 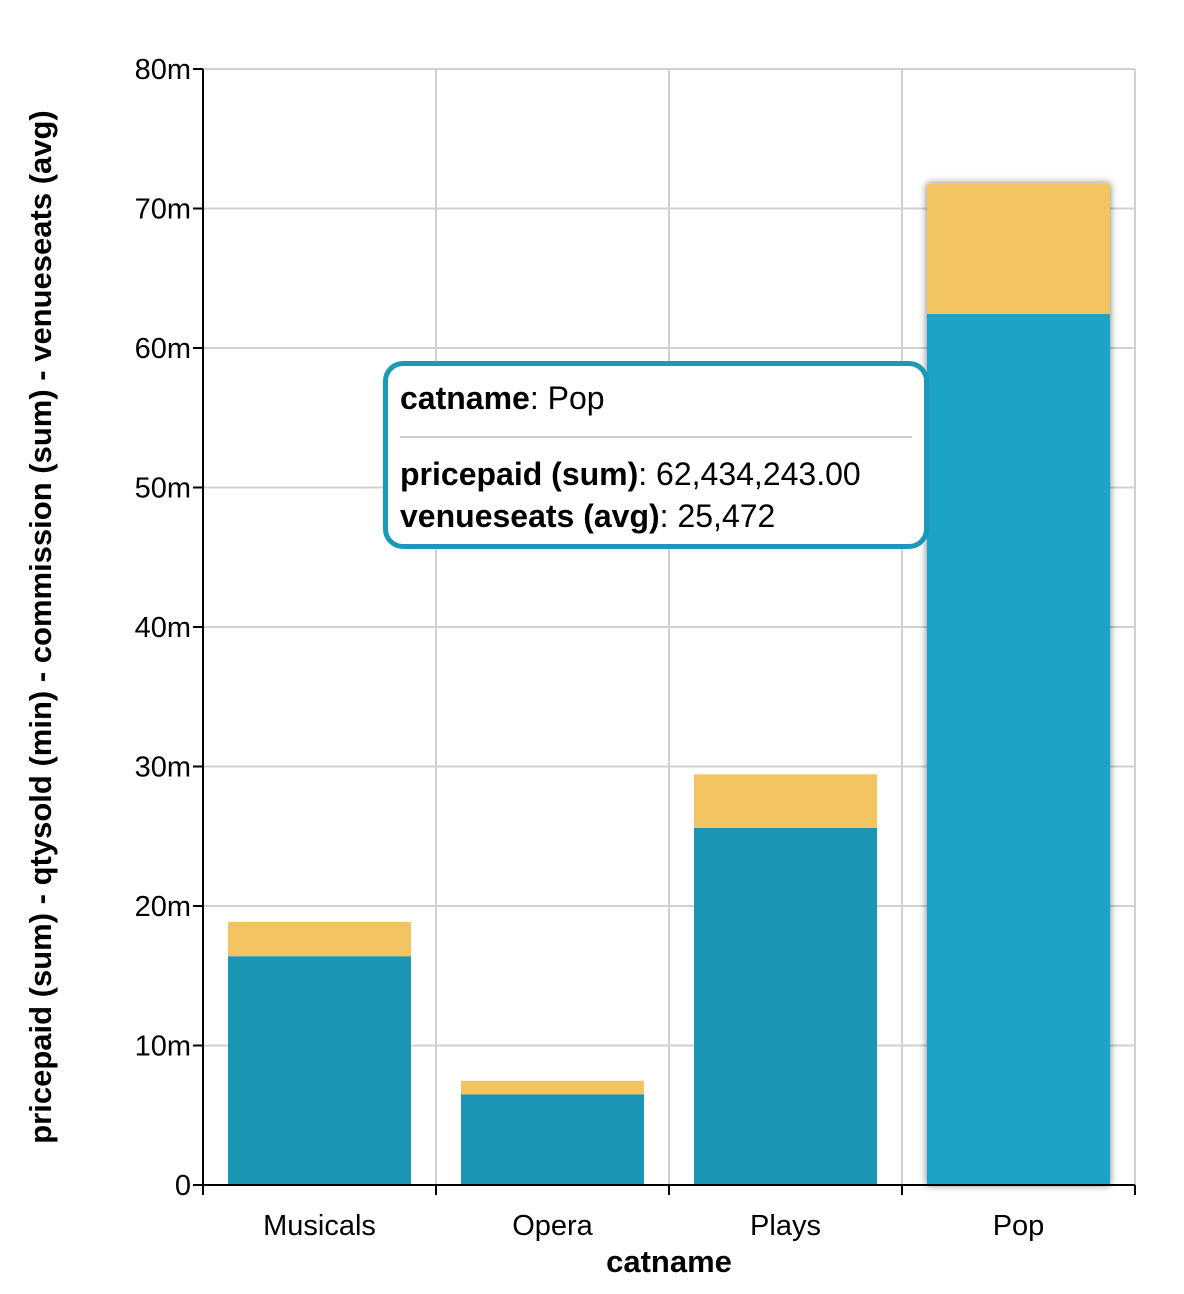 I want to click on tooltip-row-key: venueseats (avg), so click(x=530, y=516).